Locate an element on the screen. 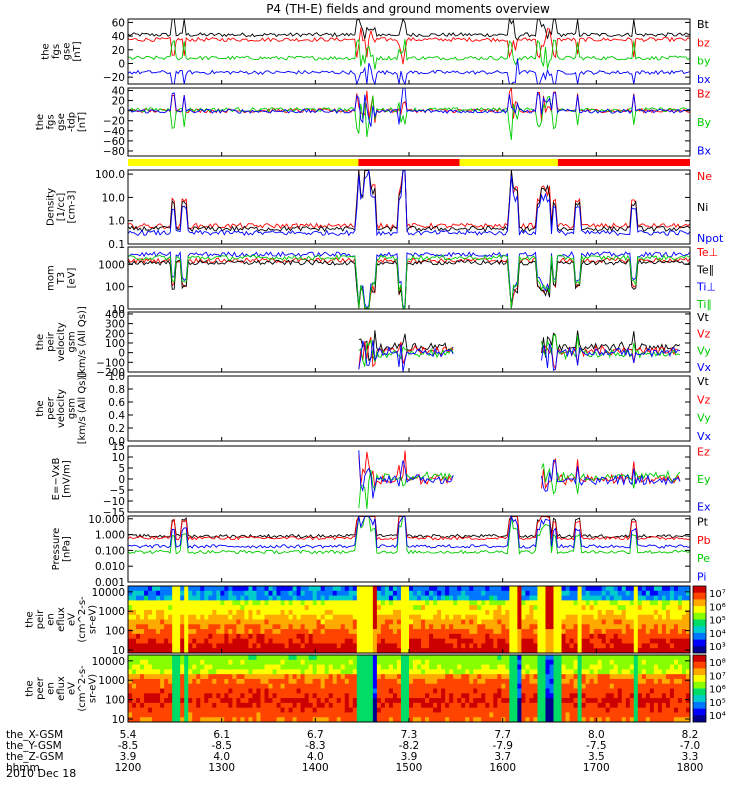 This screenshot has width=750, height=800. series-line-density is located at coordinates (409, 201).